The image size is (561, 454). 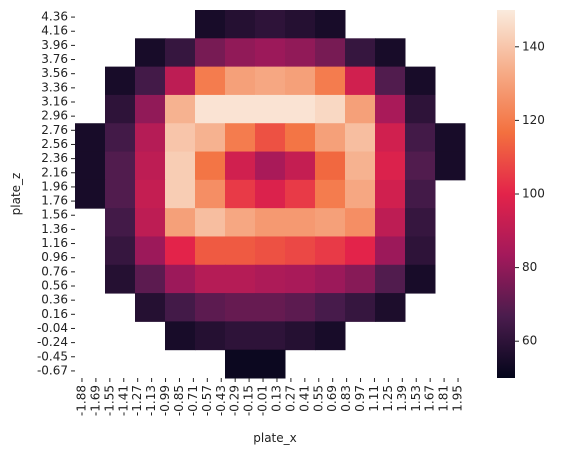 I want to click on y-tick-label: 2.76, so click(x=54, y=130).